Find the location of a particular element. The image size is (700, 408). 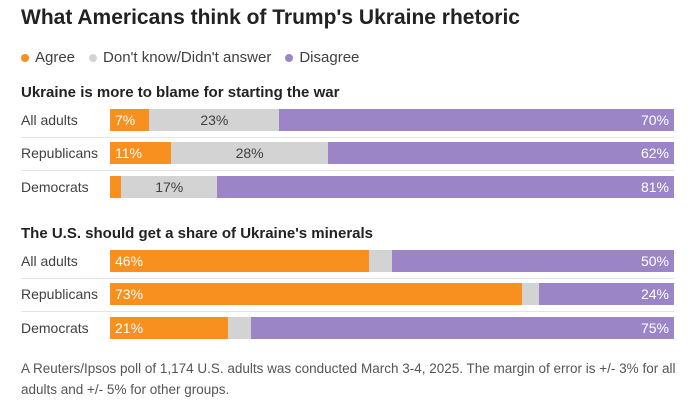

stacked-bar: 17% 81% is located at coordinates (392, 187).